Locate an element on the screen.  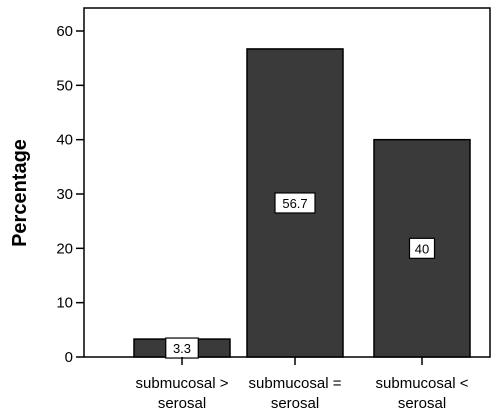
x-tick-label: submucosal = is located at coordinates (295, 383).